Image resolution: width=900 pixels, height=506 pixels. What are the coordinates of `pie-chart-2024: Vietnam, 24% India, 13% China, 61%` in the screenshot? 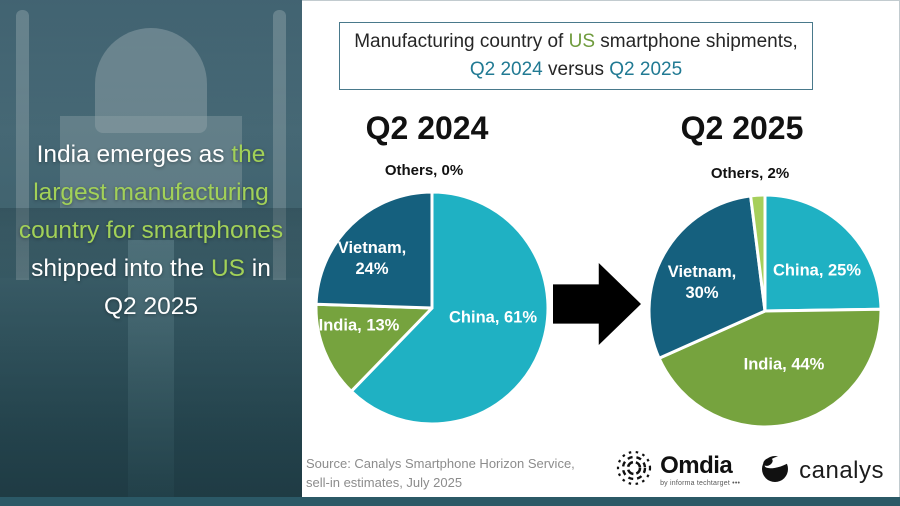 It's located at (432, 308).